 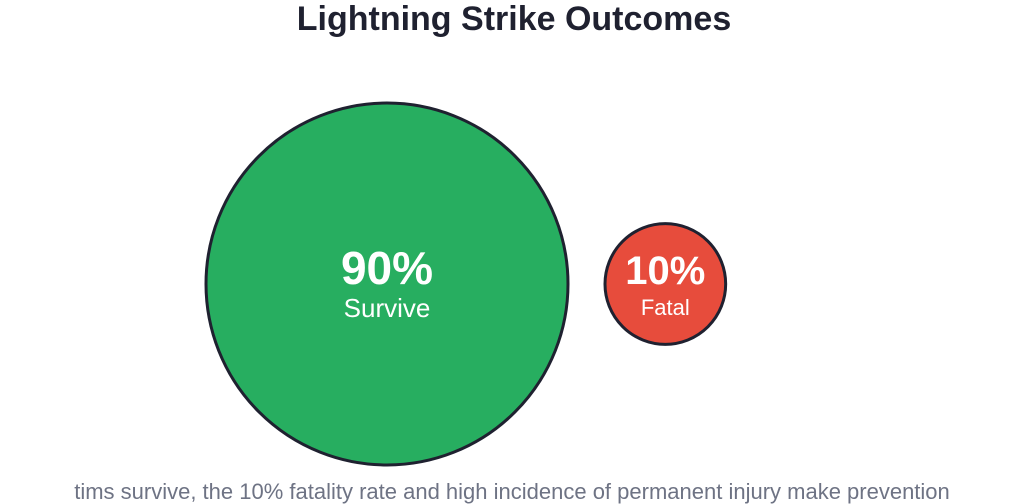 I want to click on bubble-fatal, so click(x=665, y=284).